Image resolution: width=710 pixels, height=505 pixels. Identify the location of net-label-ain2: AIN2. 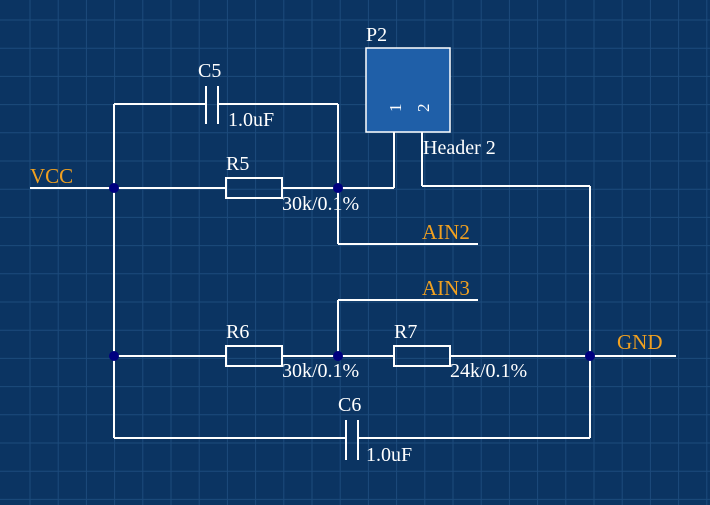
(446, 232).